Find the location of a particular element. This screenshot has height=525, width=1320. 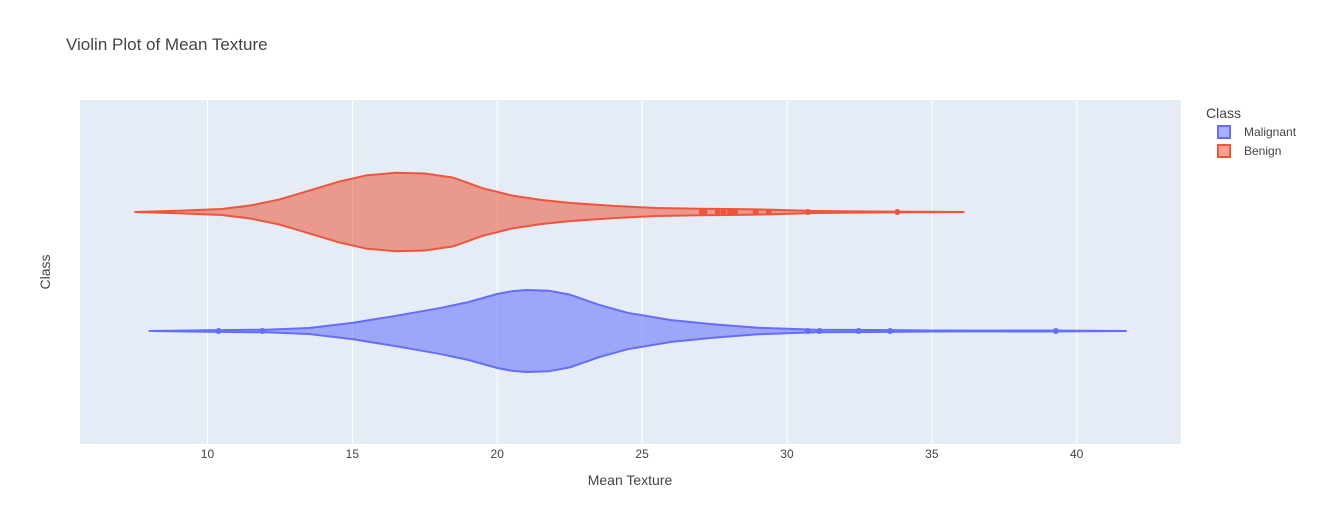

x-axis-title: Mean Texture is located at coordinates (630, 480).